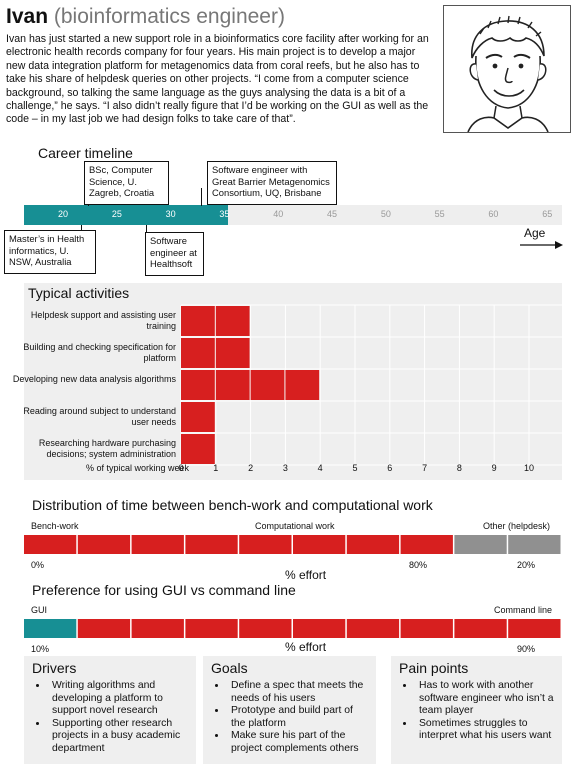 The width and height of the screenshot is (574, 770). I want to click on timeline-tick: 55, so click(439, 214).